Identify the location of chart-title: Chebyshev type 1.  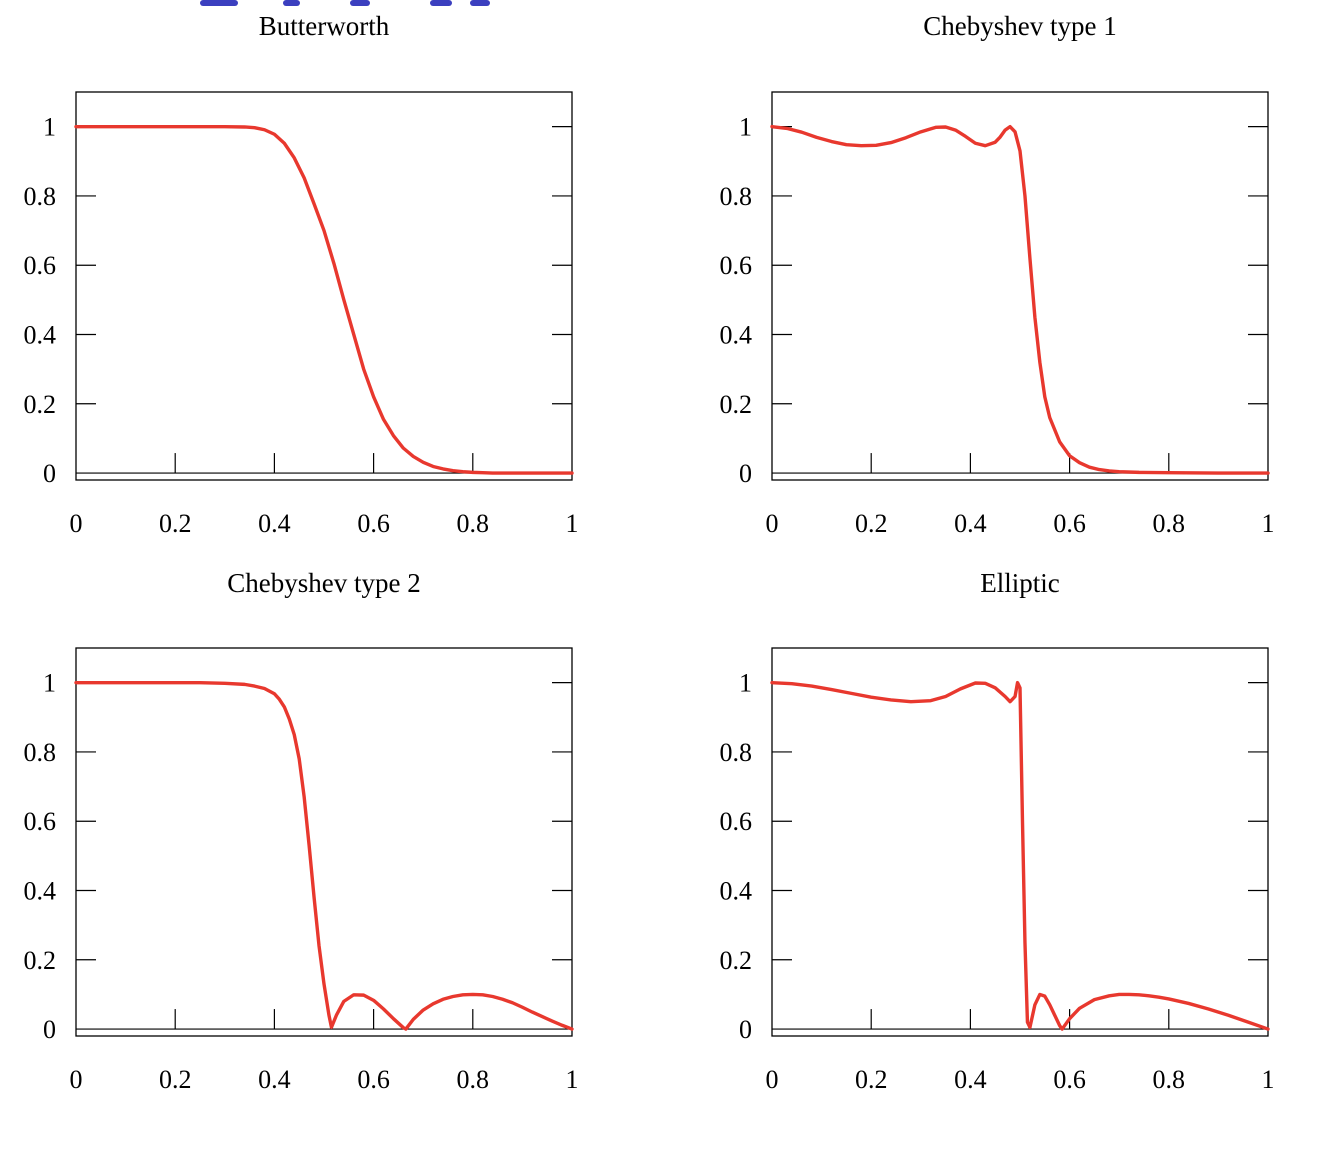
(1019, 26).